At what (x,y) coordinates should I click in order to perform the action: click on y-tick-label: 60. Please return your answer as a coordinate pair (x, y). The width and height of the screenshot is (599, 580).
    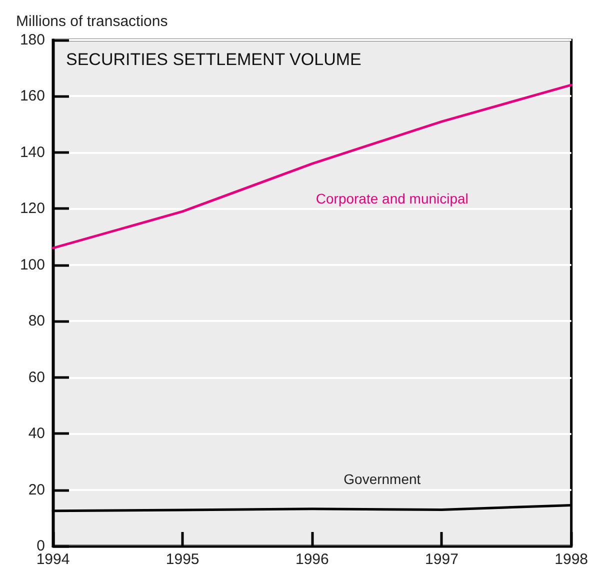
    Looking at the image, I should click on (36, 377).